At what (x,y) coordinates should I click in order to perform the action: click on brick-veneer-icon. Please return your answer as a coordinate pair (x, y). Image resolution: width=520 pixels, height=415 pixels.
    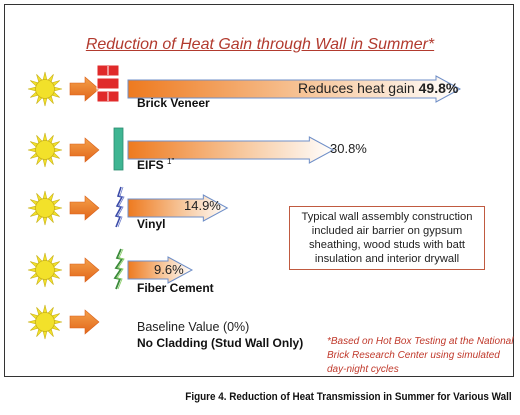
    Looking at the image, I should click on (108, 83).